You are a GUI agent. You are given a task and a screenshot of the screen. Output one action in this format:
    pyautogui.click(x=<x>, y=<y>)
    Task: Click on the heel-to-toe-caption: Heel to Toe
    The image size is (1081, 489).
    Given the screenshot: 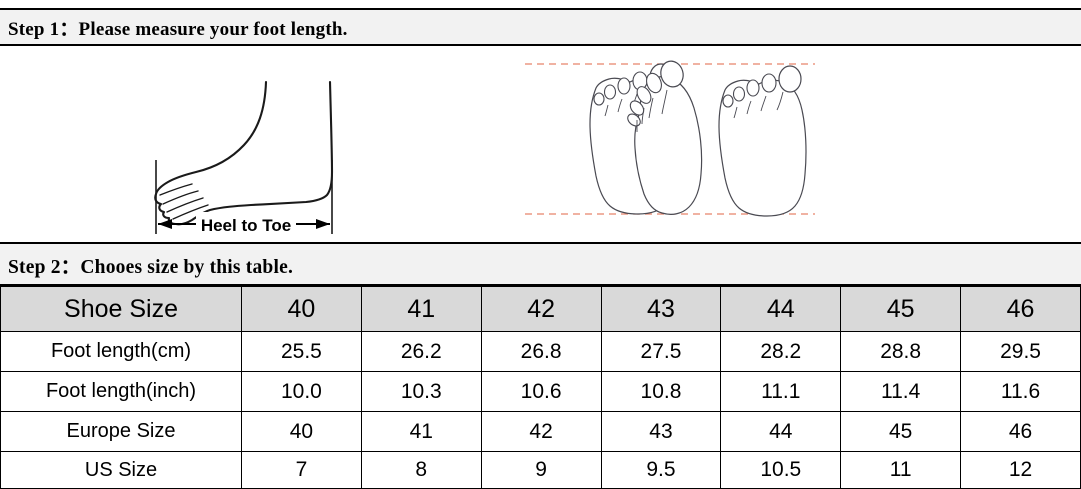 What is the action you would take?
    pyautogui.click(x=246, y=225)
    